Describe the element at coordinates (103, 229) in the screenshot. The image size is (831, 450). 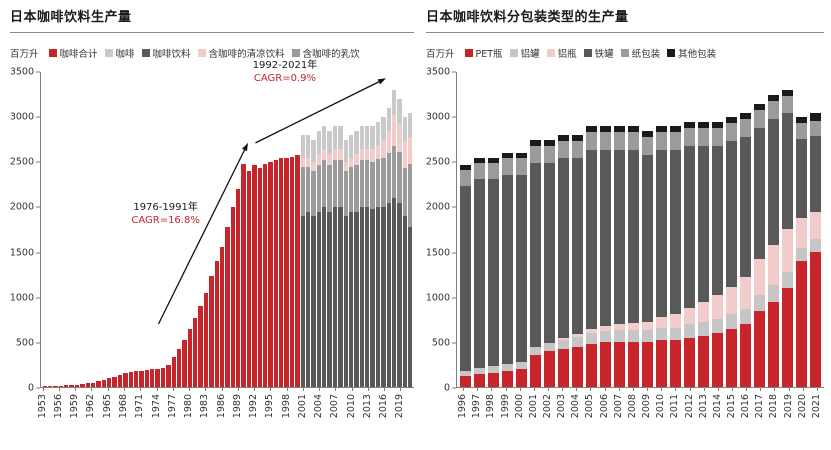
I see `bar-1964` at that location.